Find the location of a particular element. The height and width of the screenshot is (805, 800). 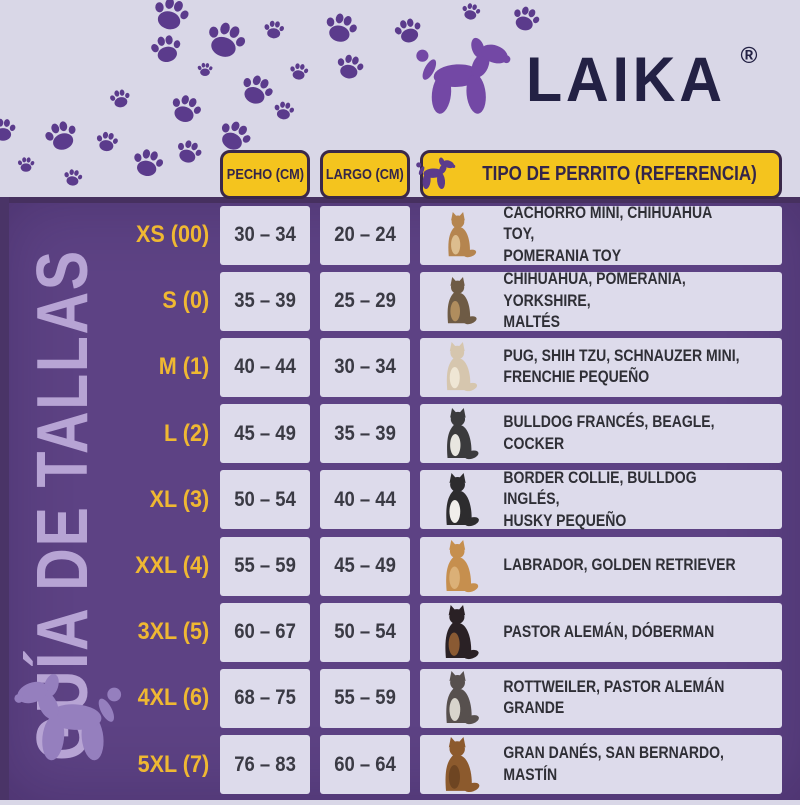

column-header-largo: LARGO (CM) is located at coordinates (365, 174).